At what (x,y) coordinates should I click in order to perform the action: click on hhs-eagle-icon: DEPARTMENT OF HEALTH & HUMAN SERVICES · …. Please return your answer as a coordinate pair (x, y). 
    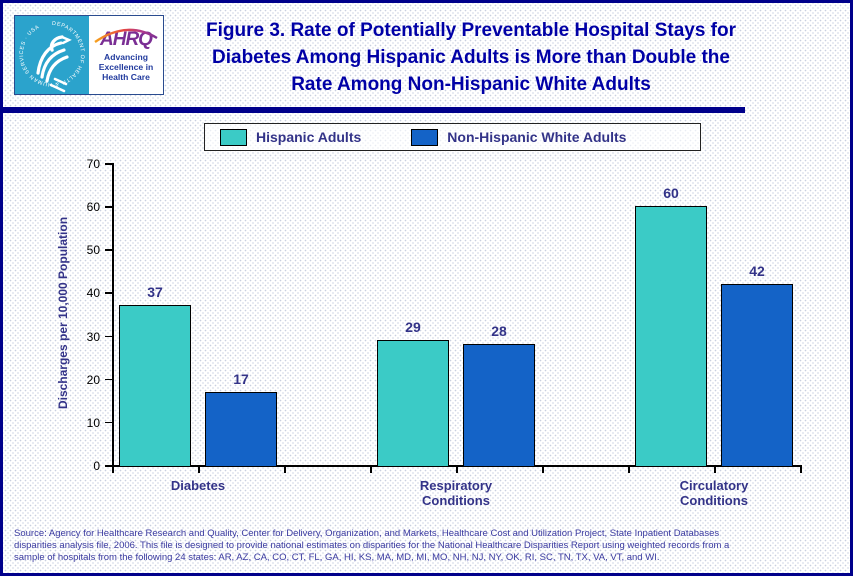
    Looking at the image, I should click on (52, 57).